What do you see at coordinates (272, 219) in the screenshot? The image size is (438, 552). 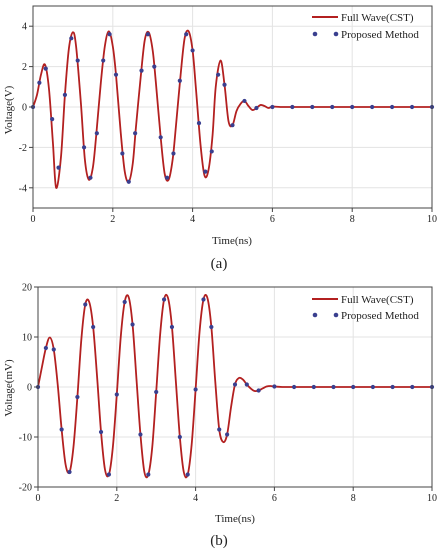 I see `panel-a-xtick-label-3: 6` at bounding box center [272, 219].